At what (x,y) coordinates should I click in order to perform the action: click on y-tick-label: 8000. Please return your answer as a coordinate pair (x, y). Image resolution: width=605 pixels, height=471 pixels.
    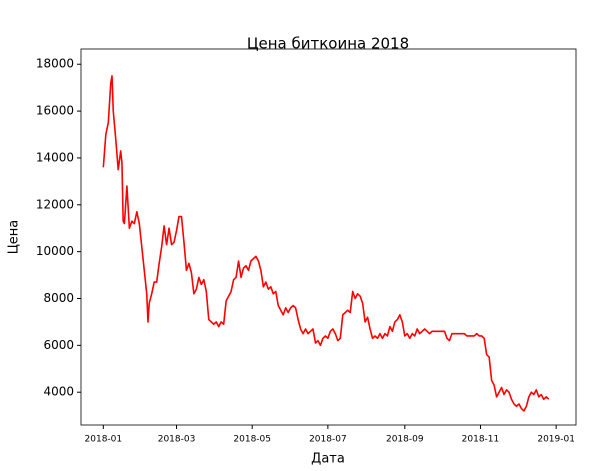
    Looking at the image, I should click on (58, 298).